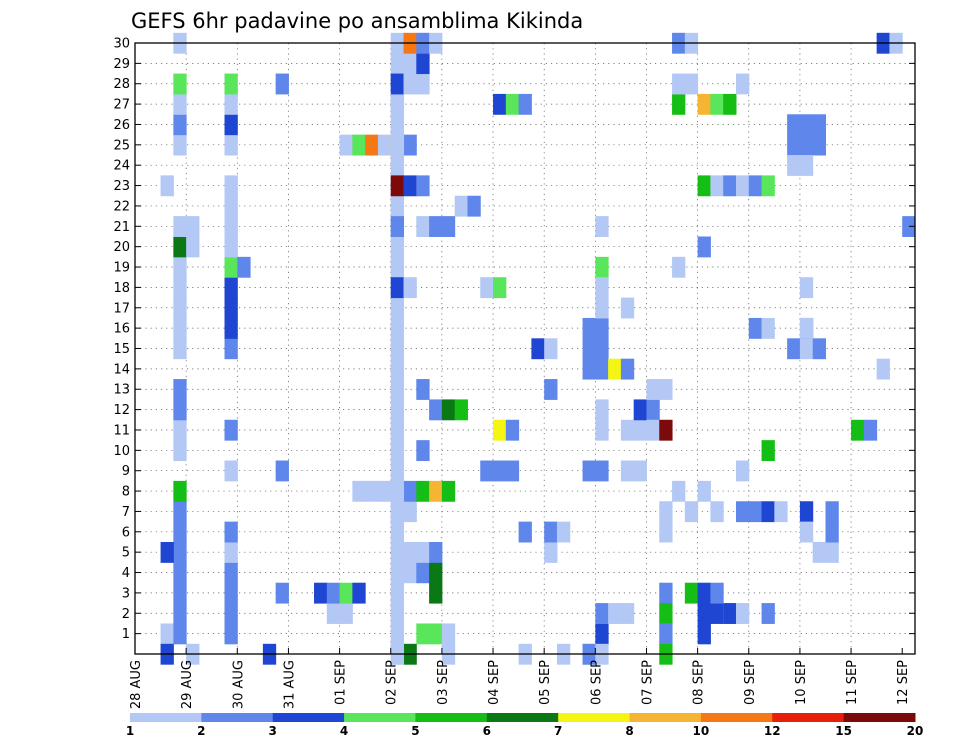 The height and width of the screenshot is (742, 960). What do you see at coordinates (852, 682) in the screenshot?
I see `x-tick-label: 11 SEP` at bounding box center [852, 682].